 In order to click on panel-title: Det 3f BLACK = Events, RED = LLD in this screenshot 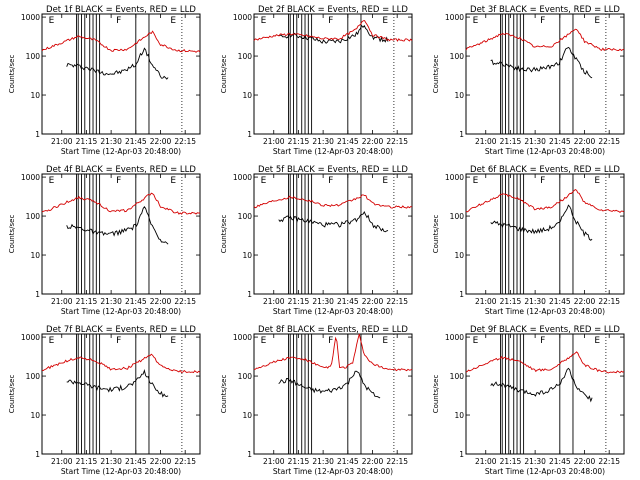, I will do `click(545, 10)`.